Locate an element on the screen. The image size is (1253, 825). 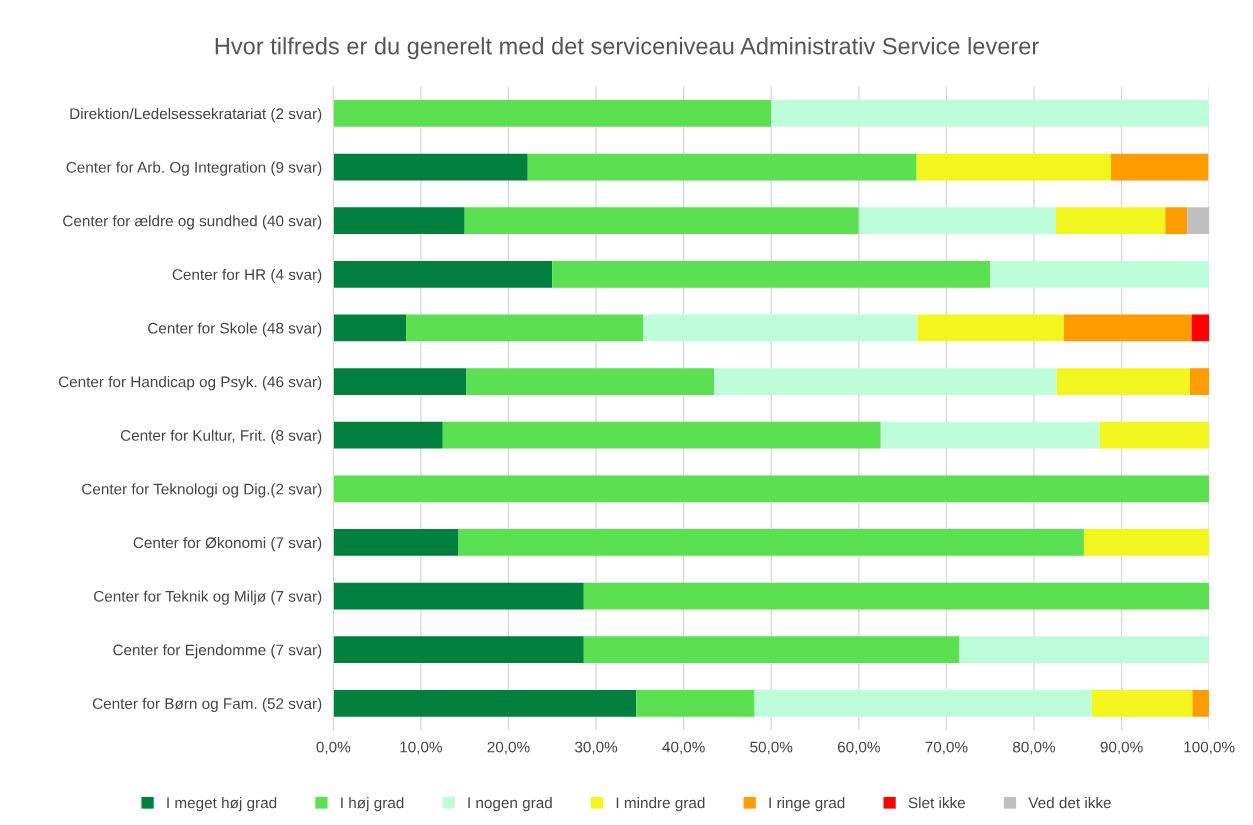
x-tick-label: 0,0% is located at coordinates (333, 748).